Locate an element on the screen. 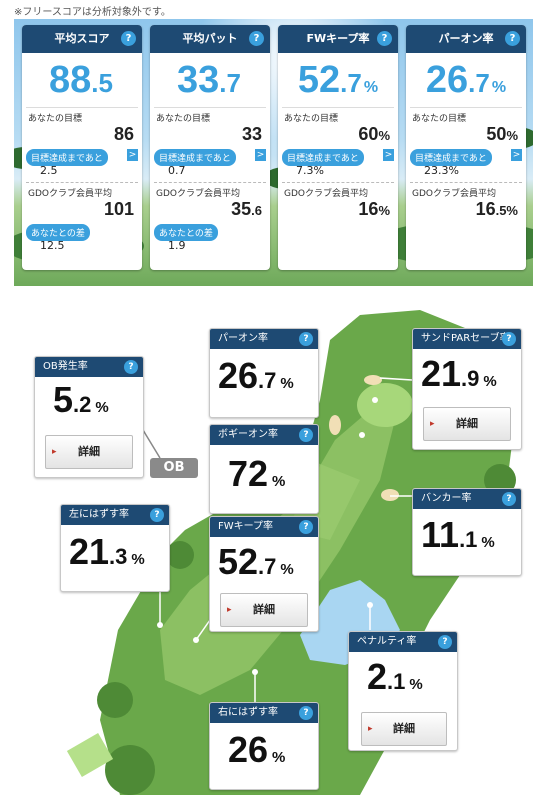  stat-value: 21.3% is located at coordinates (115, 556).